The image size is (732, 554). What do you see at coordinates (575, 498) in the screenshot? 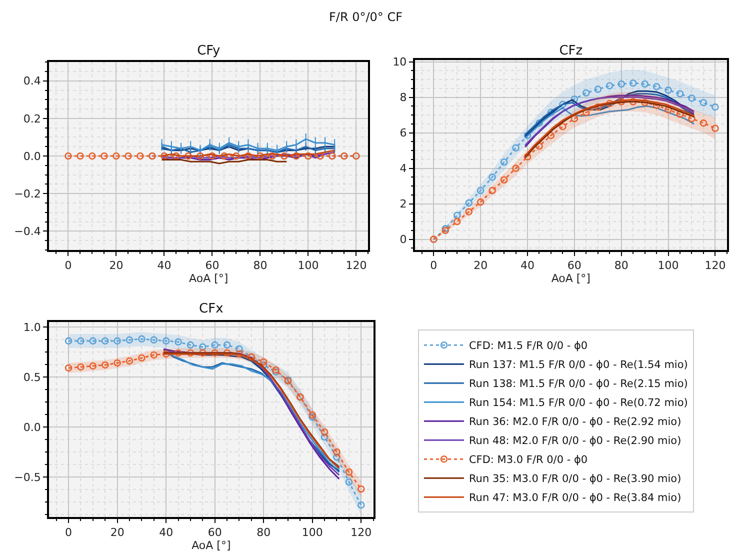
I see `legend-label: Run 47: M3.0 F/R 0/0 - ϕ0 - Re(3.84 mio)` at bounding box center [575, 498].